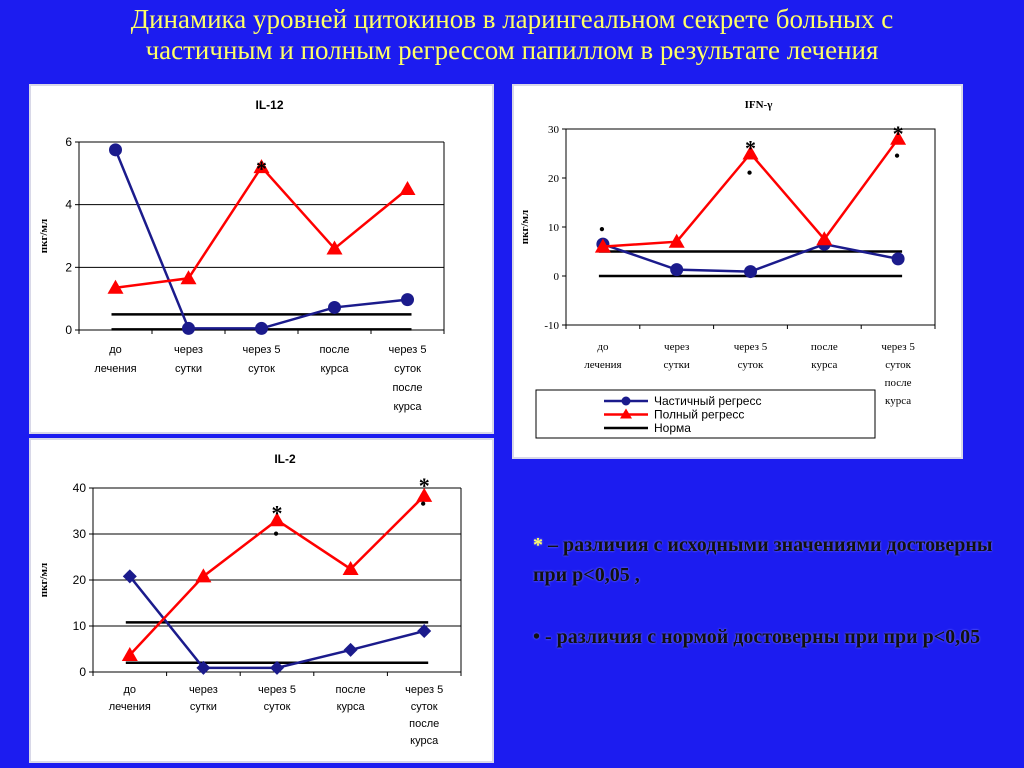  What do you see at coordinates (269, 105) in the screenshot?
I see `chart-title: IL-12` at bounding box center [269, 105].